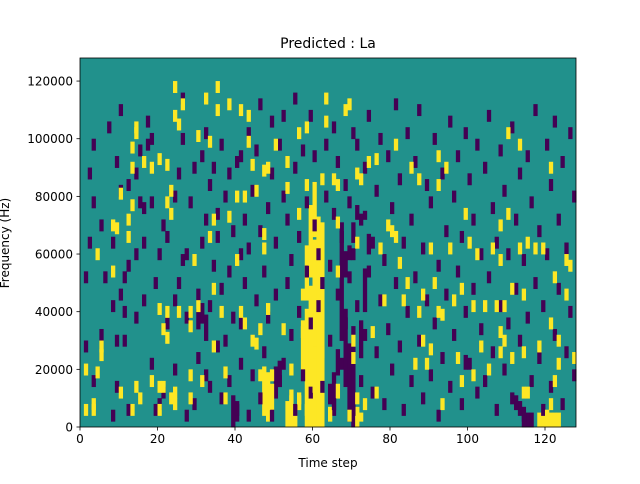 The width and height of the screenshot is (640, 484). Describe the element at coordinates (54, 370) in the screenshot. I see `y-tick-label: 20000` at that location.